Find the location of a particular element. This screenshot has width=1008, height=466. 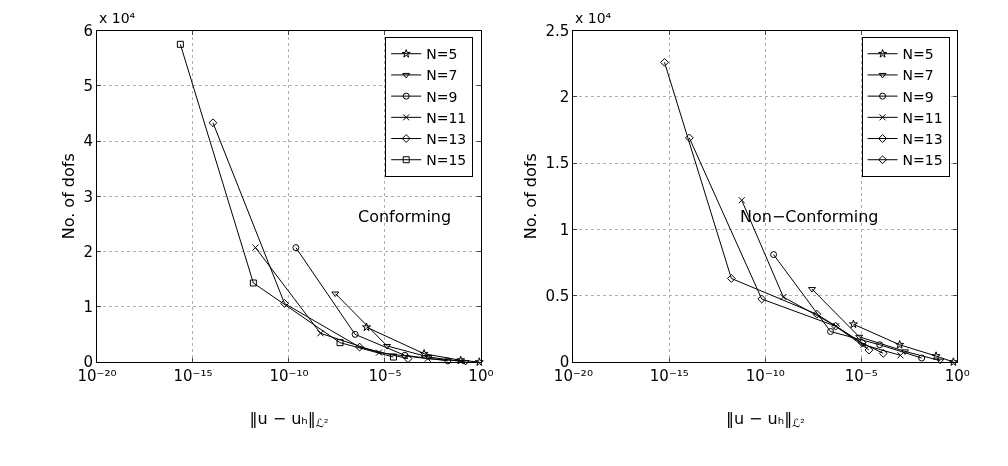

annotation: Conforming is located at coordinates (405, 216).